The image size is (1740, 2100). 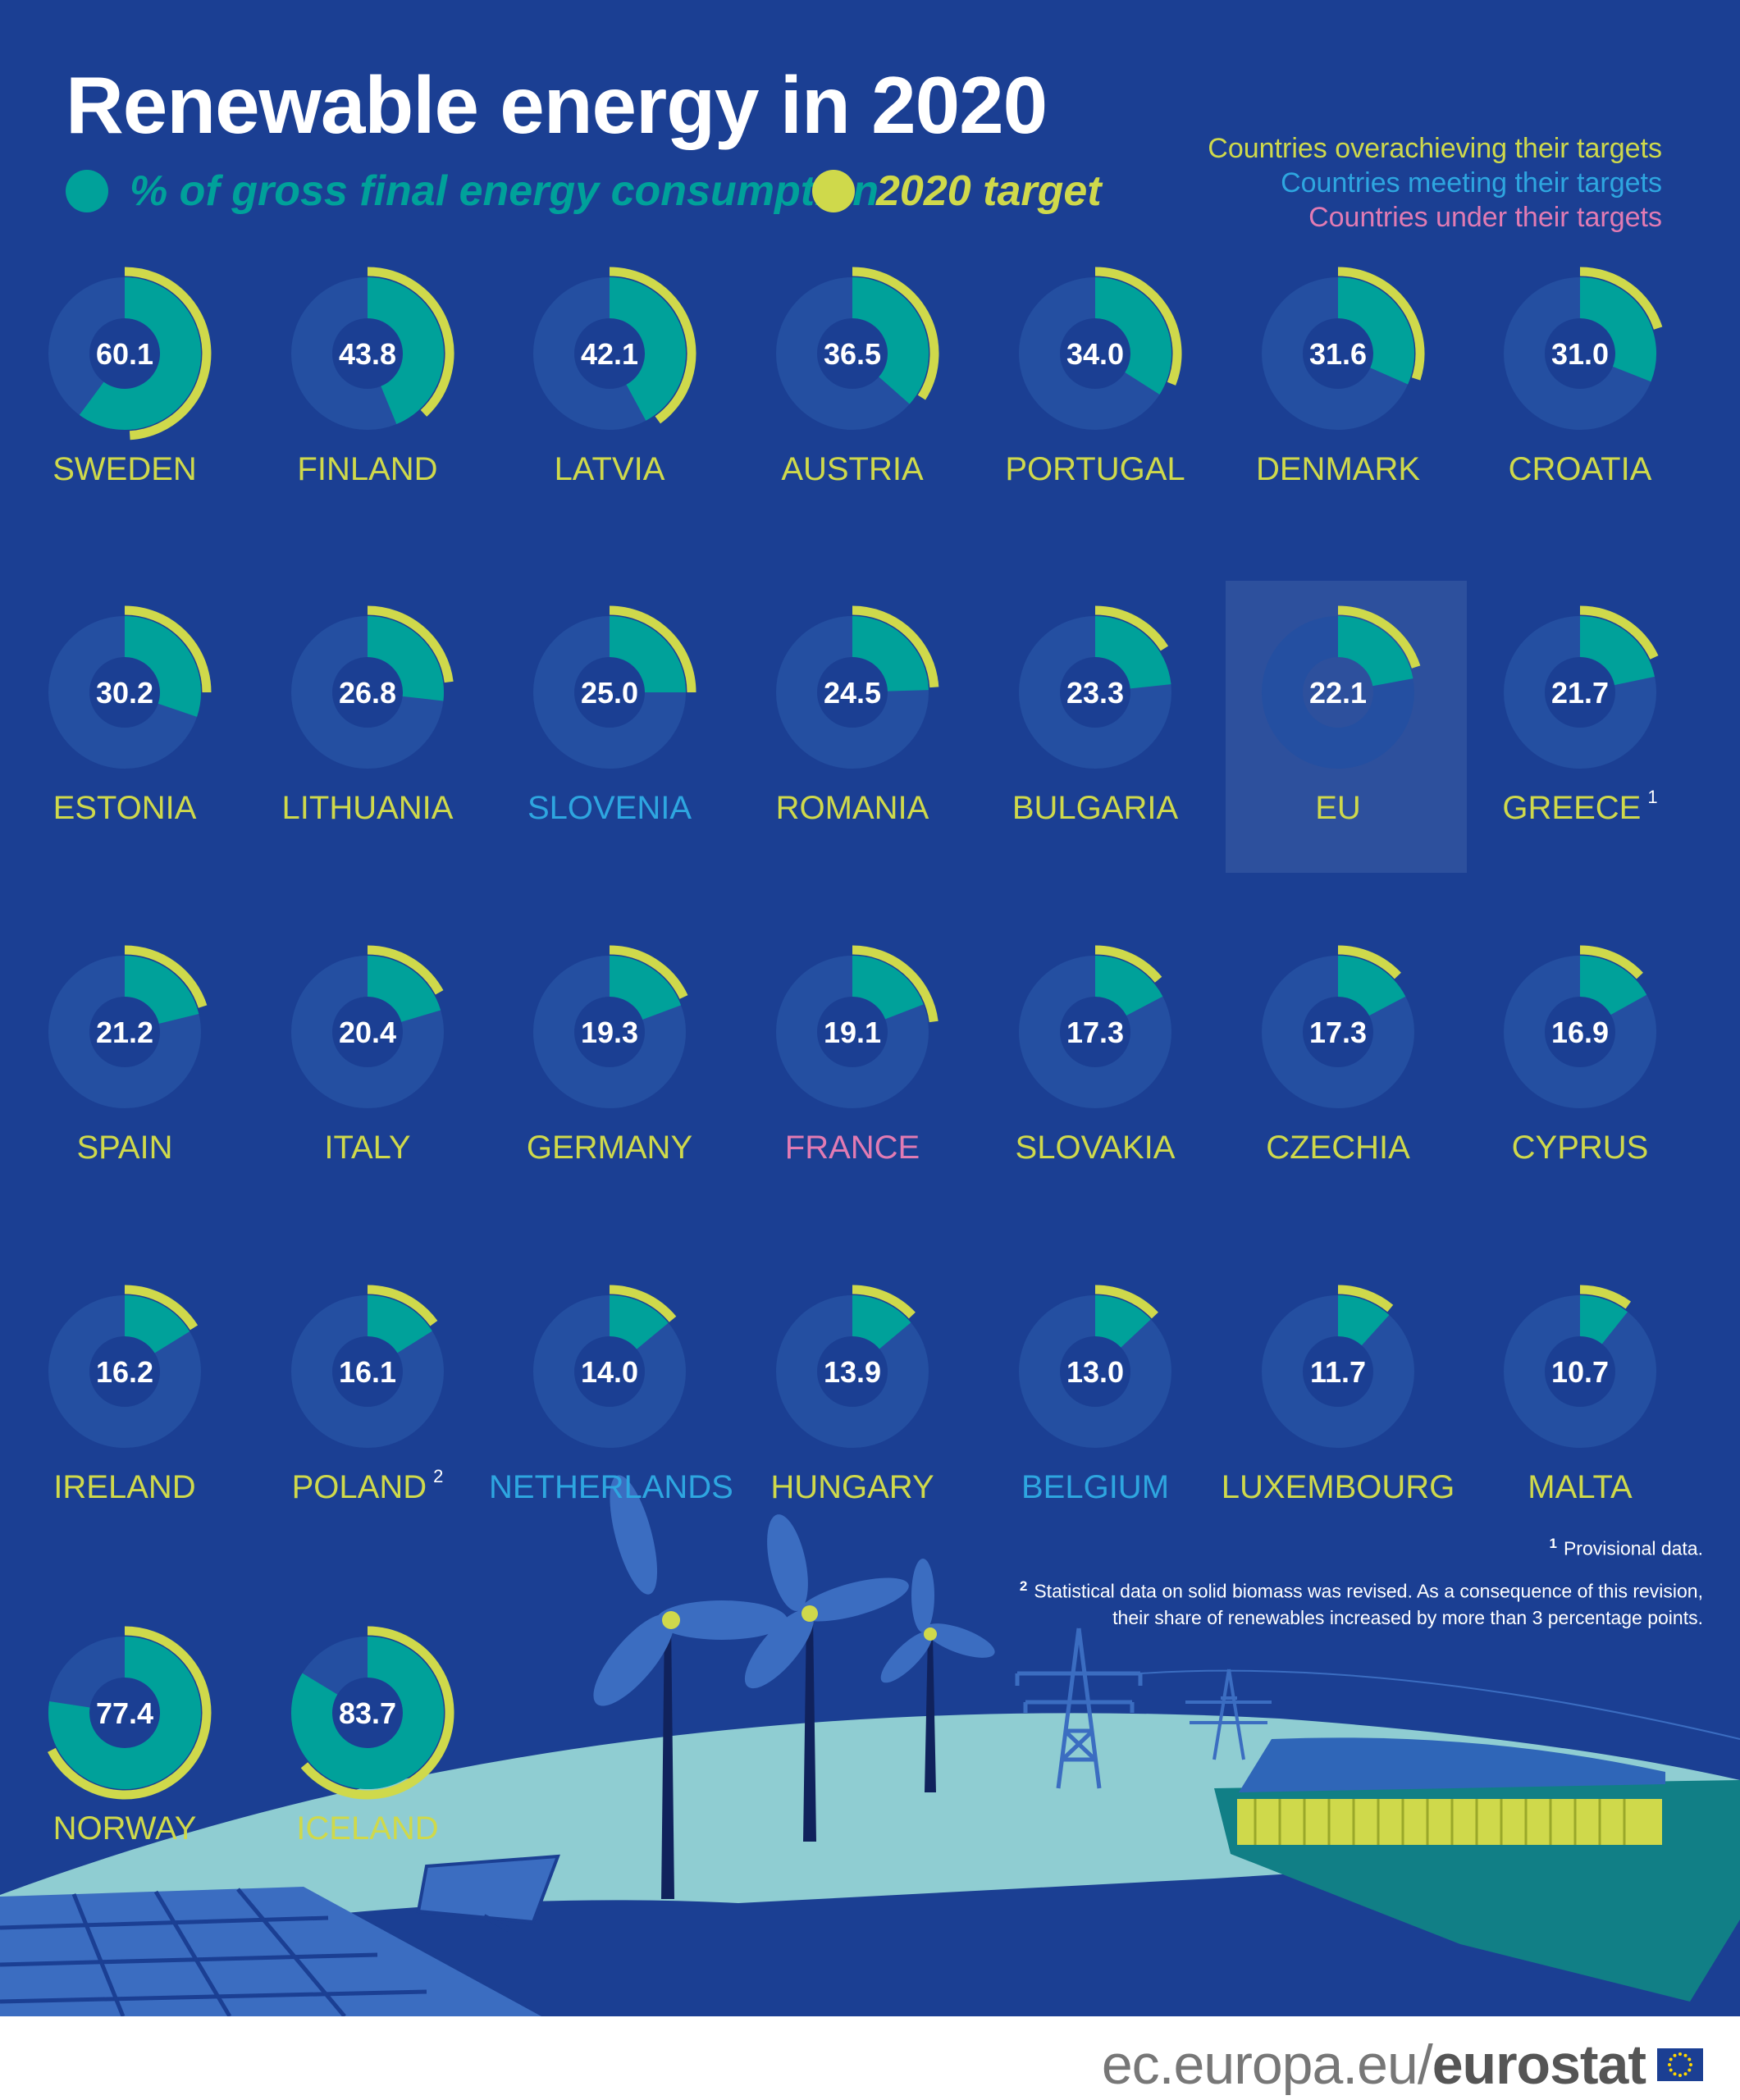 I want to click on share-arc-eu, so click(x=1375, y=651).